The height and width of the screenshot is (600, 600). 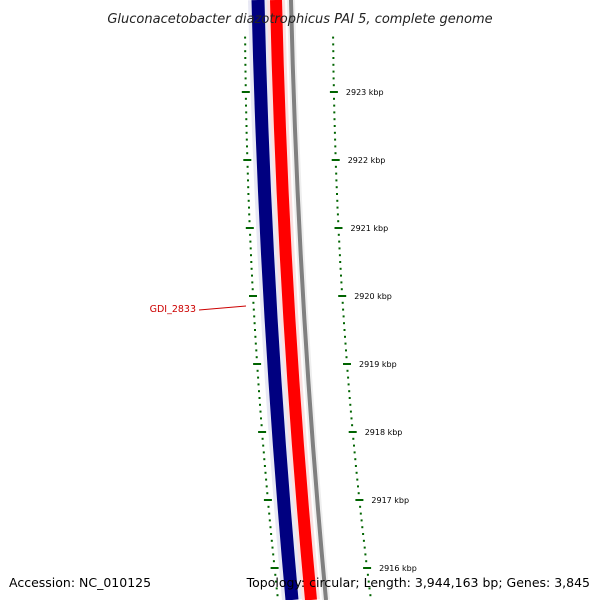 I want to click on ruler-tick-label: 2919 kbp, so click(x=378, y=364).